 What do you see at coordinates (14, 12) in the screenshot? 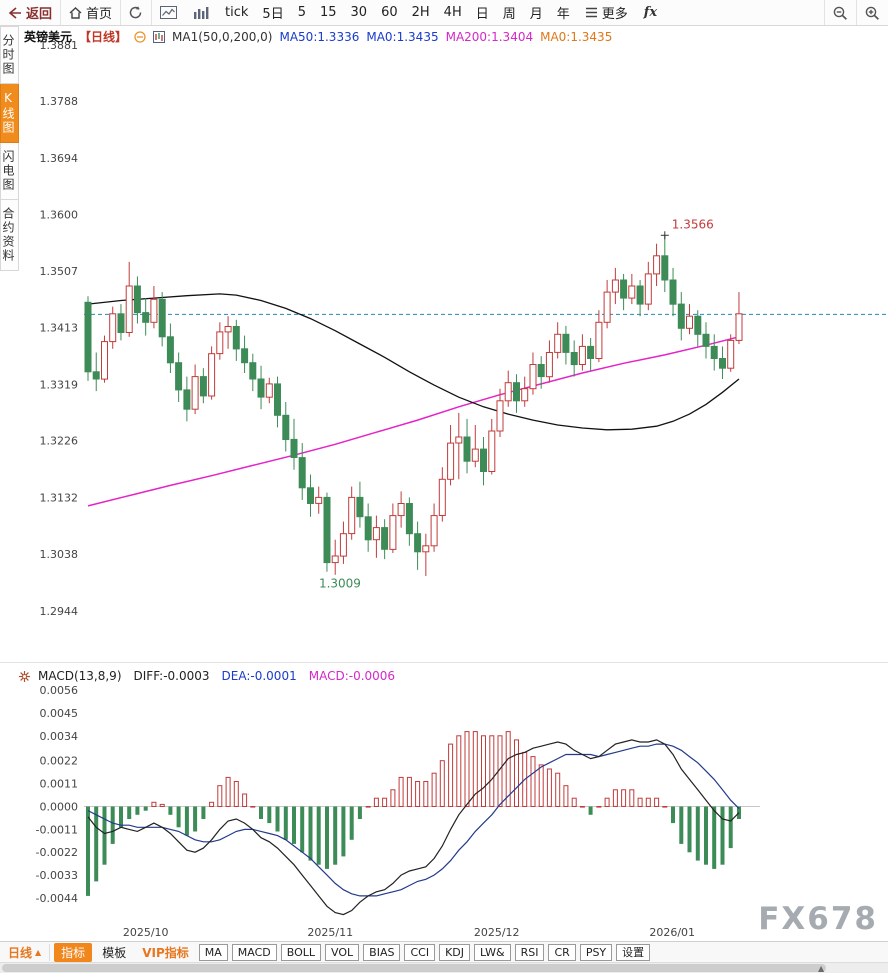
I see `back-arrow-icon` at bounding box center [14, 12].